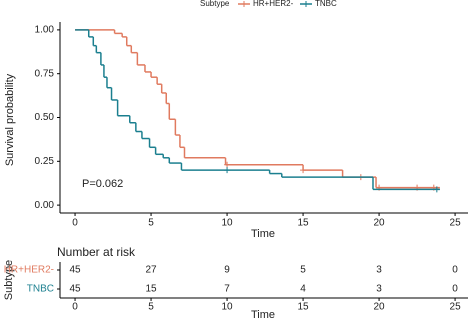  I want to click on risk-count: 27, so click(151, 270).